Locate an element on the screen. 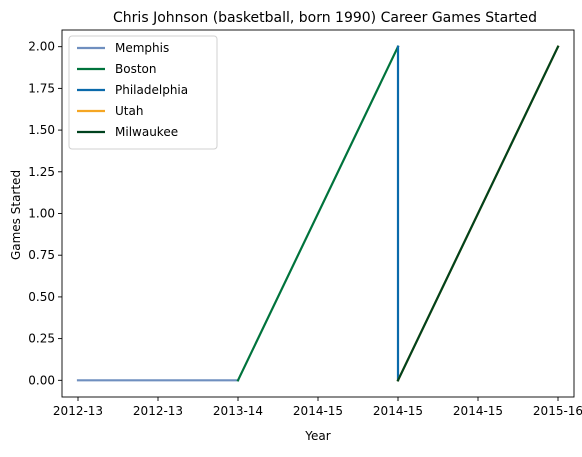 This screenshot has width=582, height=457. y-tick-label: 2.00 is located at coordinates (41, 47).